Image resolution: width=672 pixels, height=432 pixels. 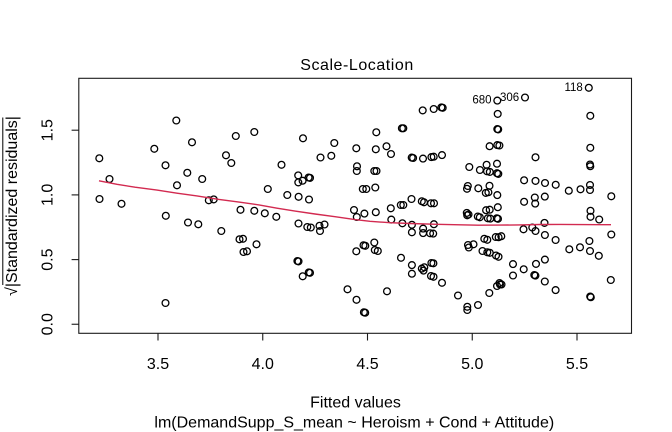 What do you see at coordinates (12, 206) in the screenshot?
I see `svg-text: √|Standardized residuals|` at bounding box center [12, 206].